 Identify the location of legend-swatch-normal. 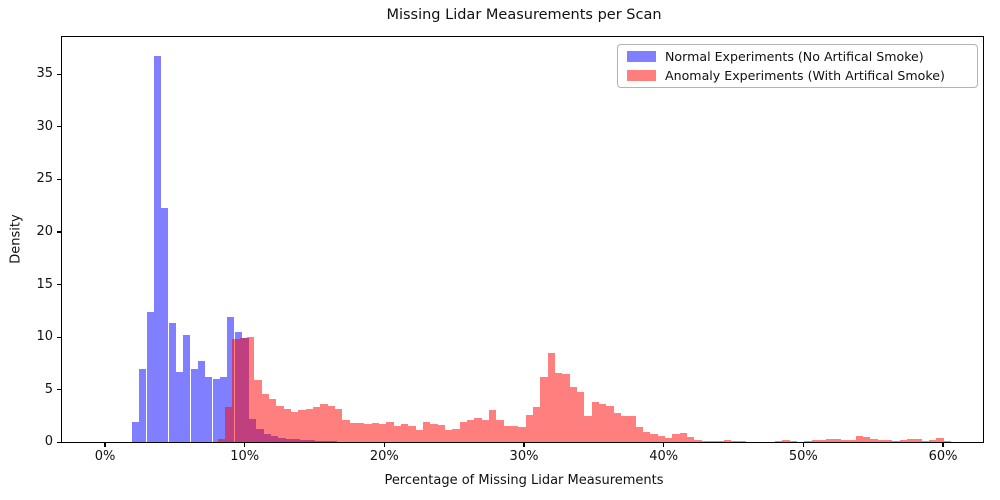
(641, 56).